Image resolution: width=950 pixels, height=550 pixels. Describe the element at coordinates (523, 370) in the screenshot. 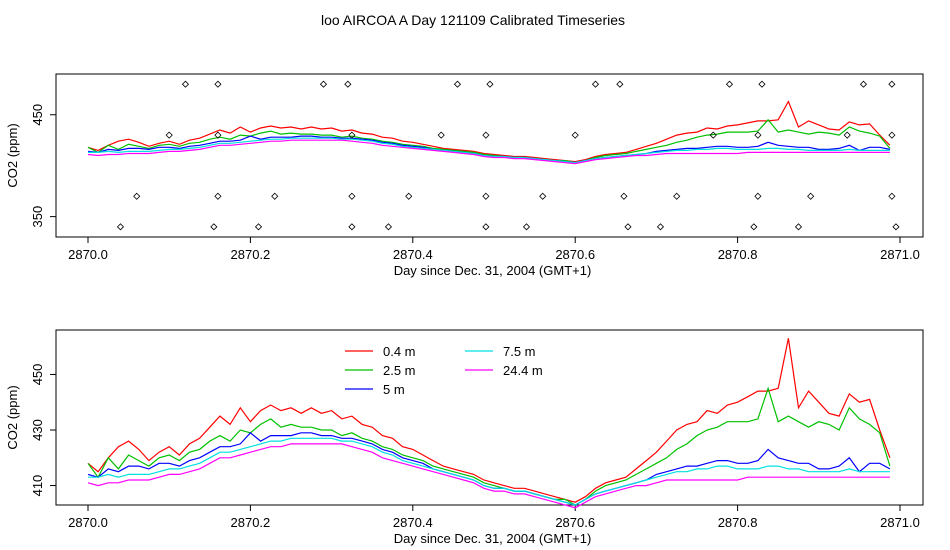

I see `legend-label: 24.4 m` at that location.